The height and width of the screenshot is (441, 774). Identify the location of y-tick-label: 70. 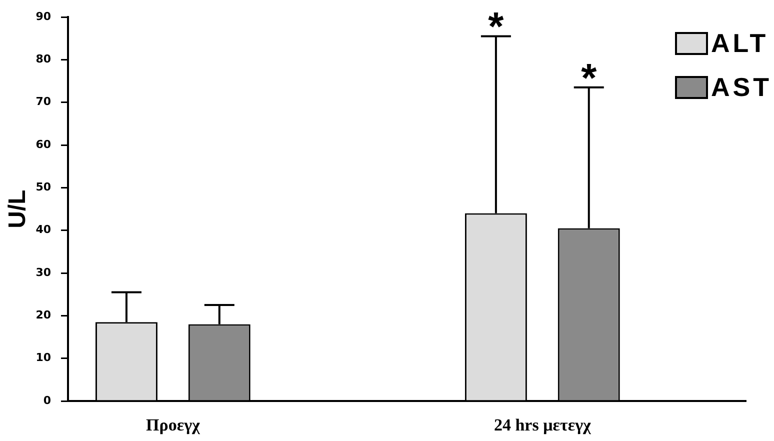
(44, 101).